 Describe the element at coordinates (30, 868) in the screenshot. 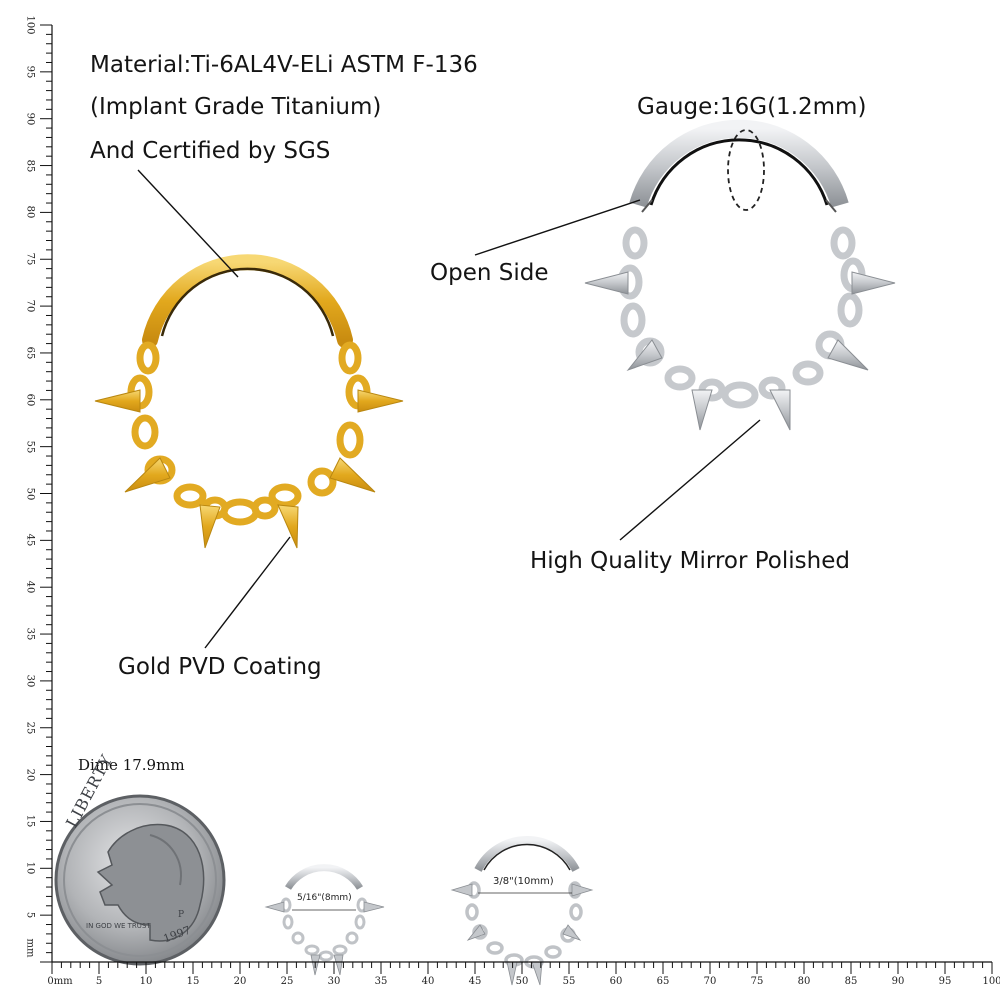

I see `ruler-y-tick-label: 10` at that location.